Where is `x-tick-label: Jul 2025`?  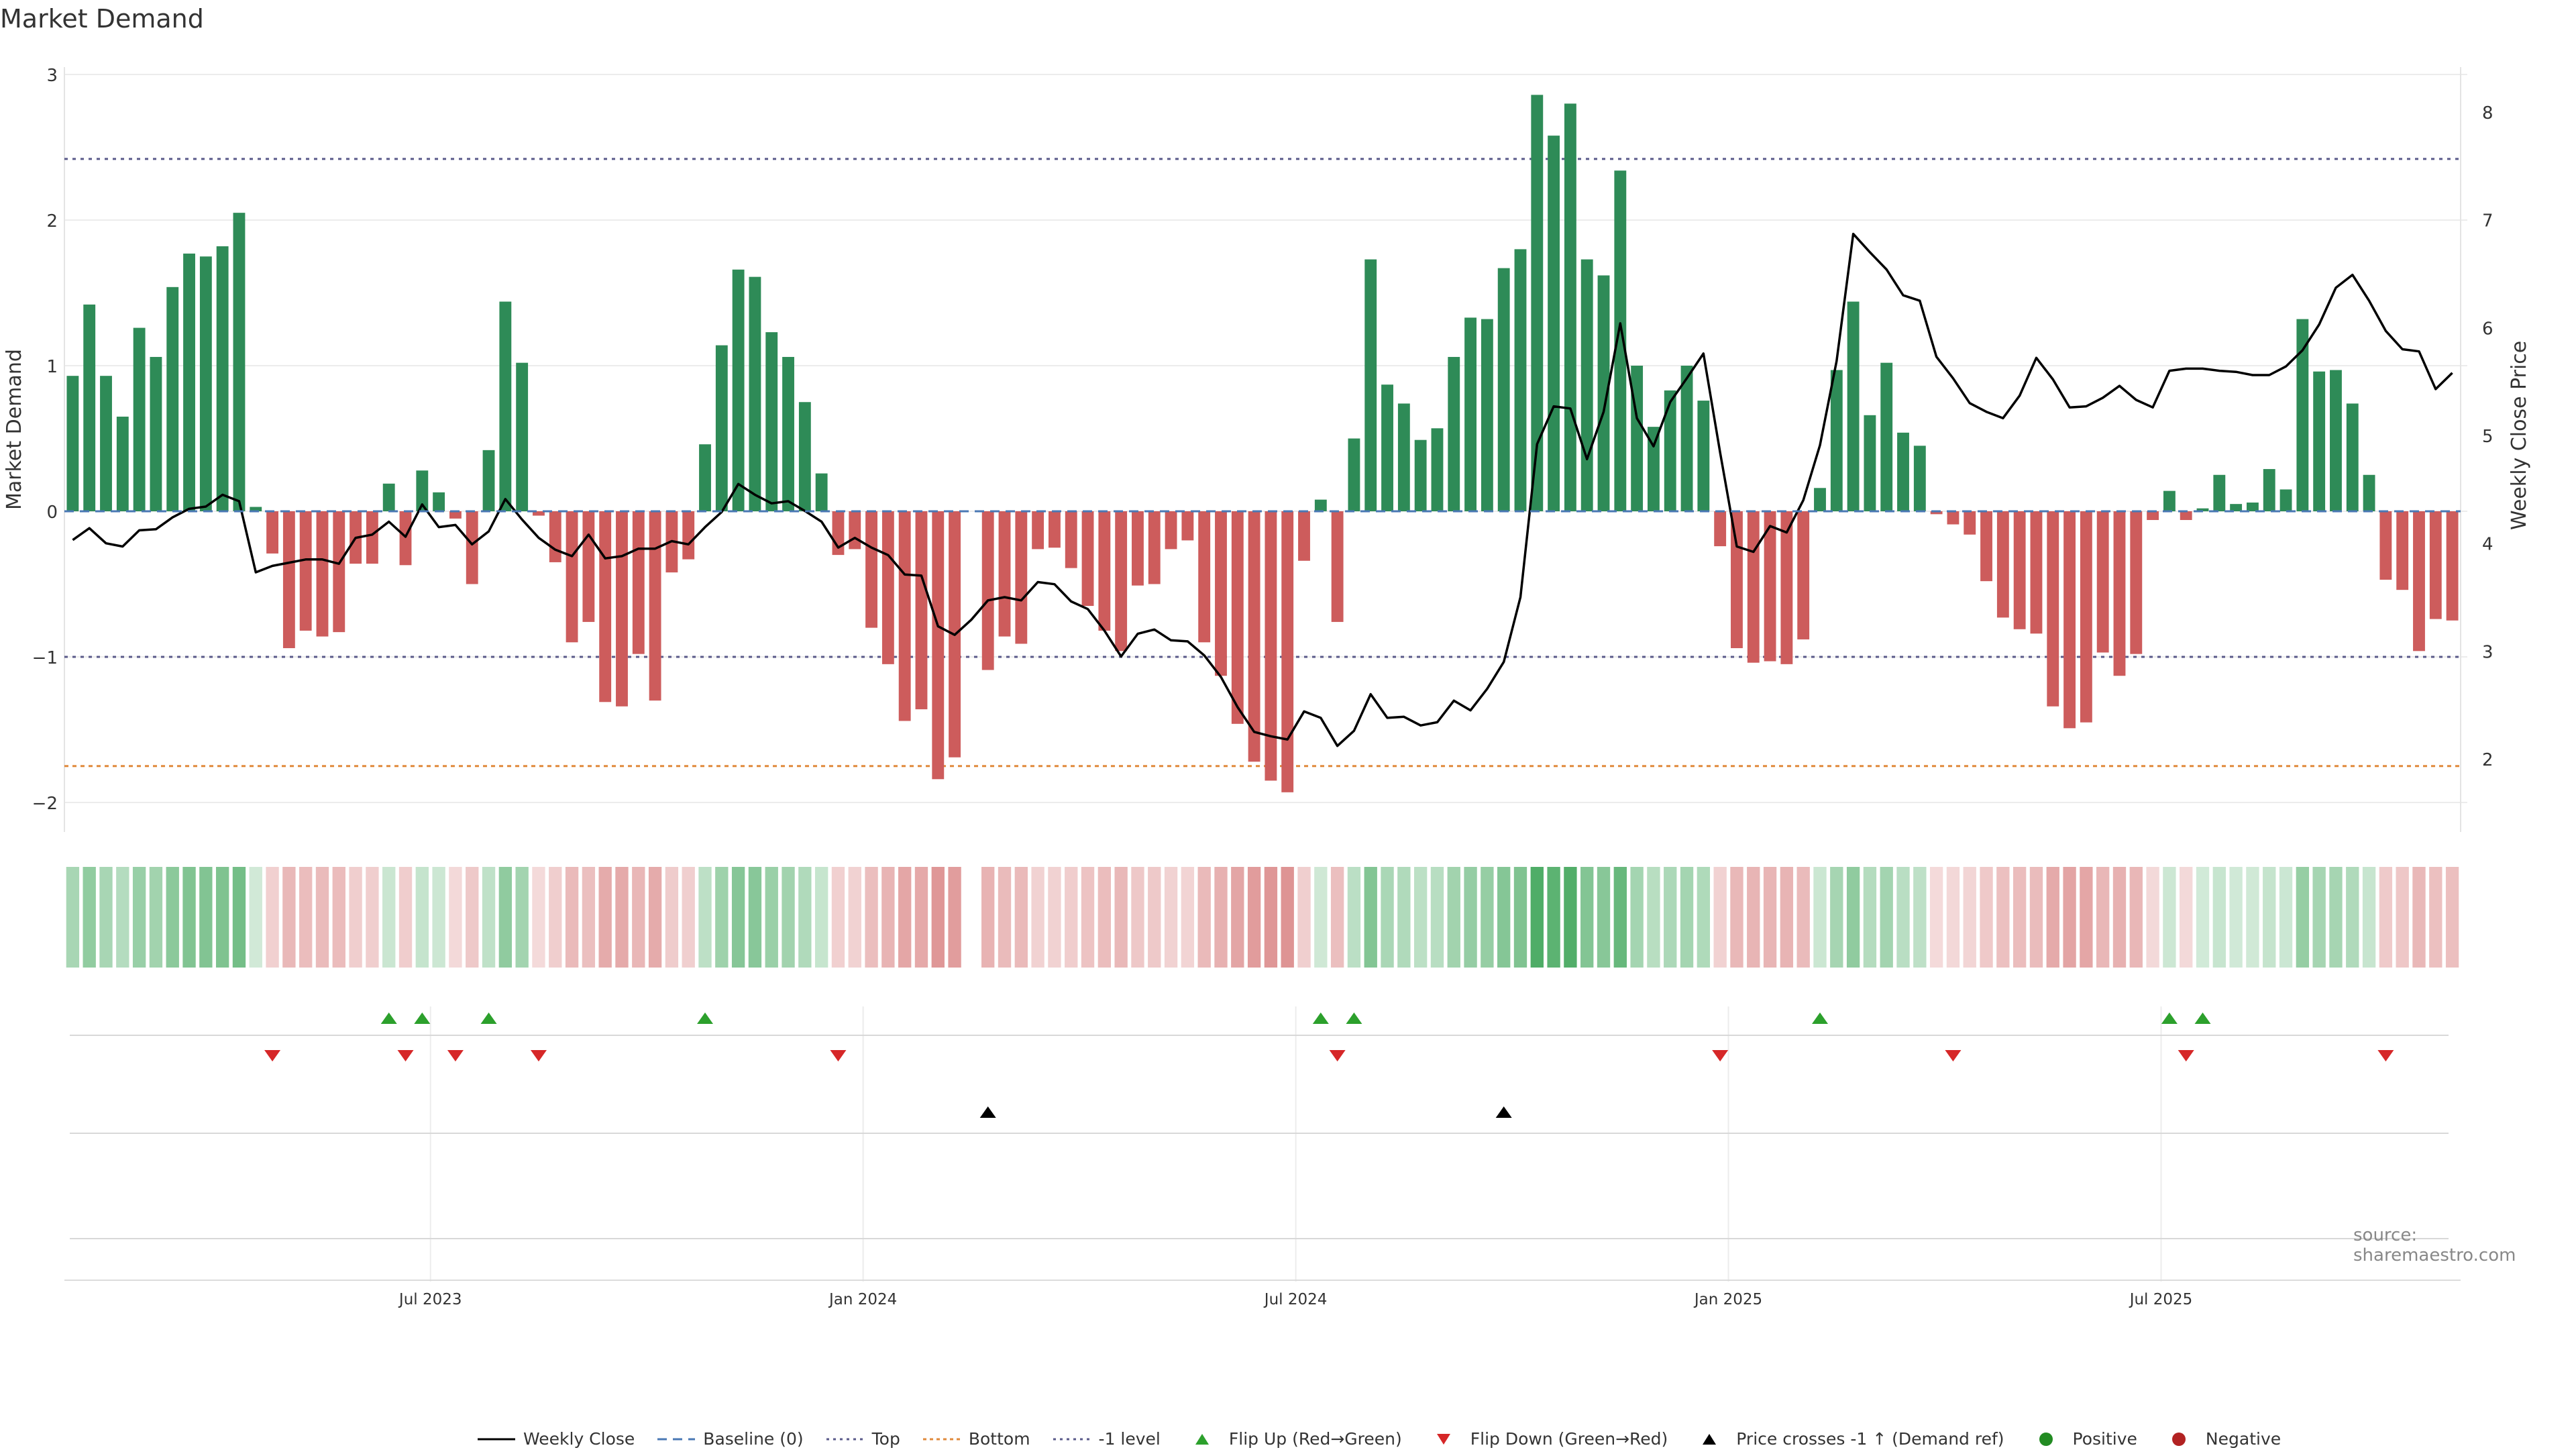
x-tick-label: Jul 2025 is located at coordinates (2161, 1300).